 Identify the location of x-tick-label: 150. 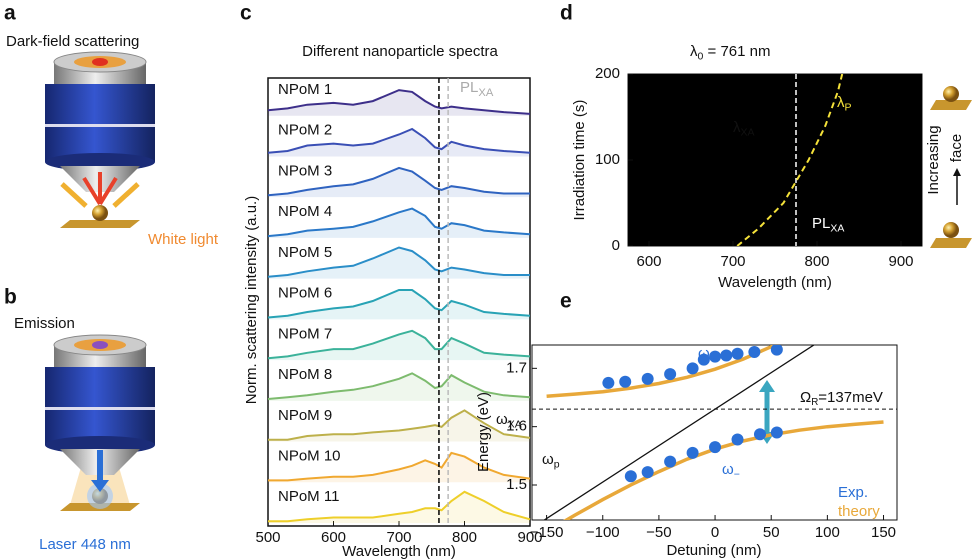
(883, 532).